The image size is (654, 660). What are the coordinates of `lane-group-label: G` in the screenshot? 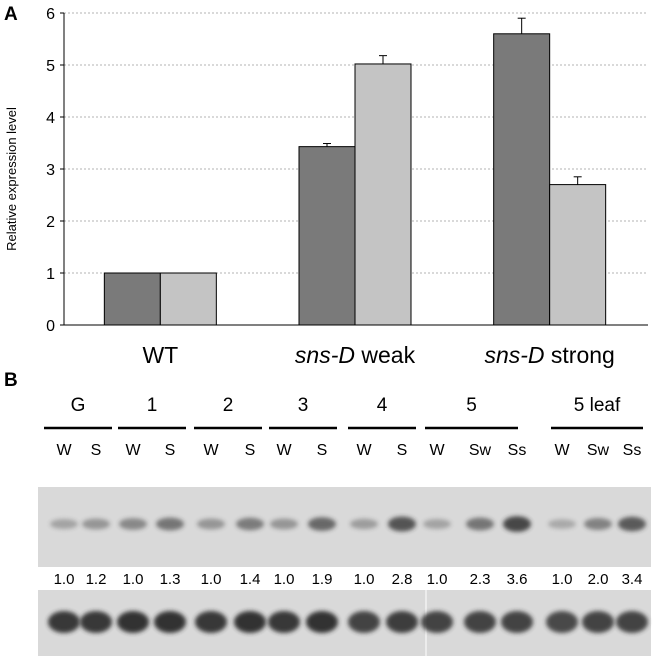 It's located at (78, 405).